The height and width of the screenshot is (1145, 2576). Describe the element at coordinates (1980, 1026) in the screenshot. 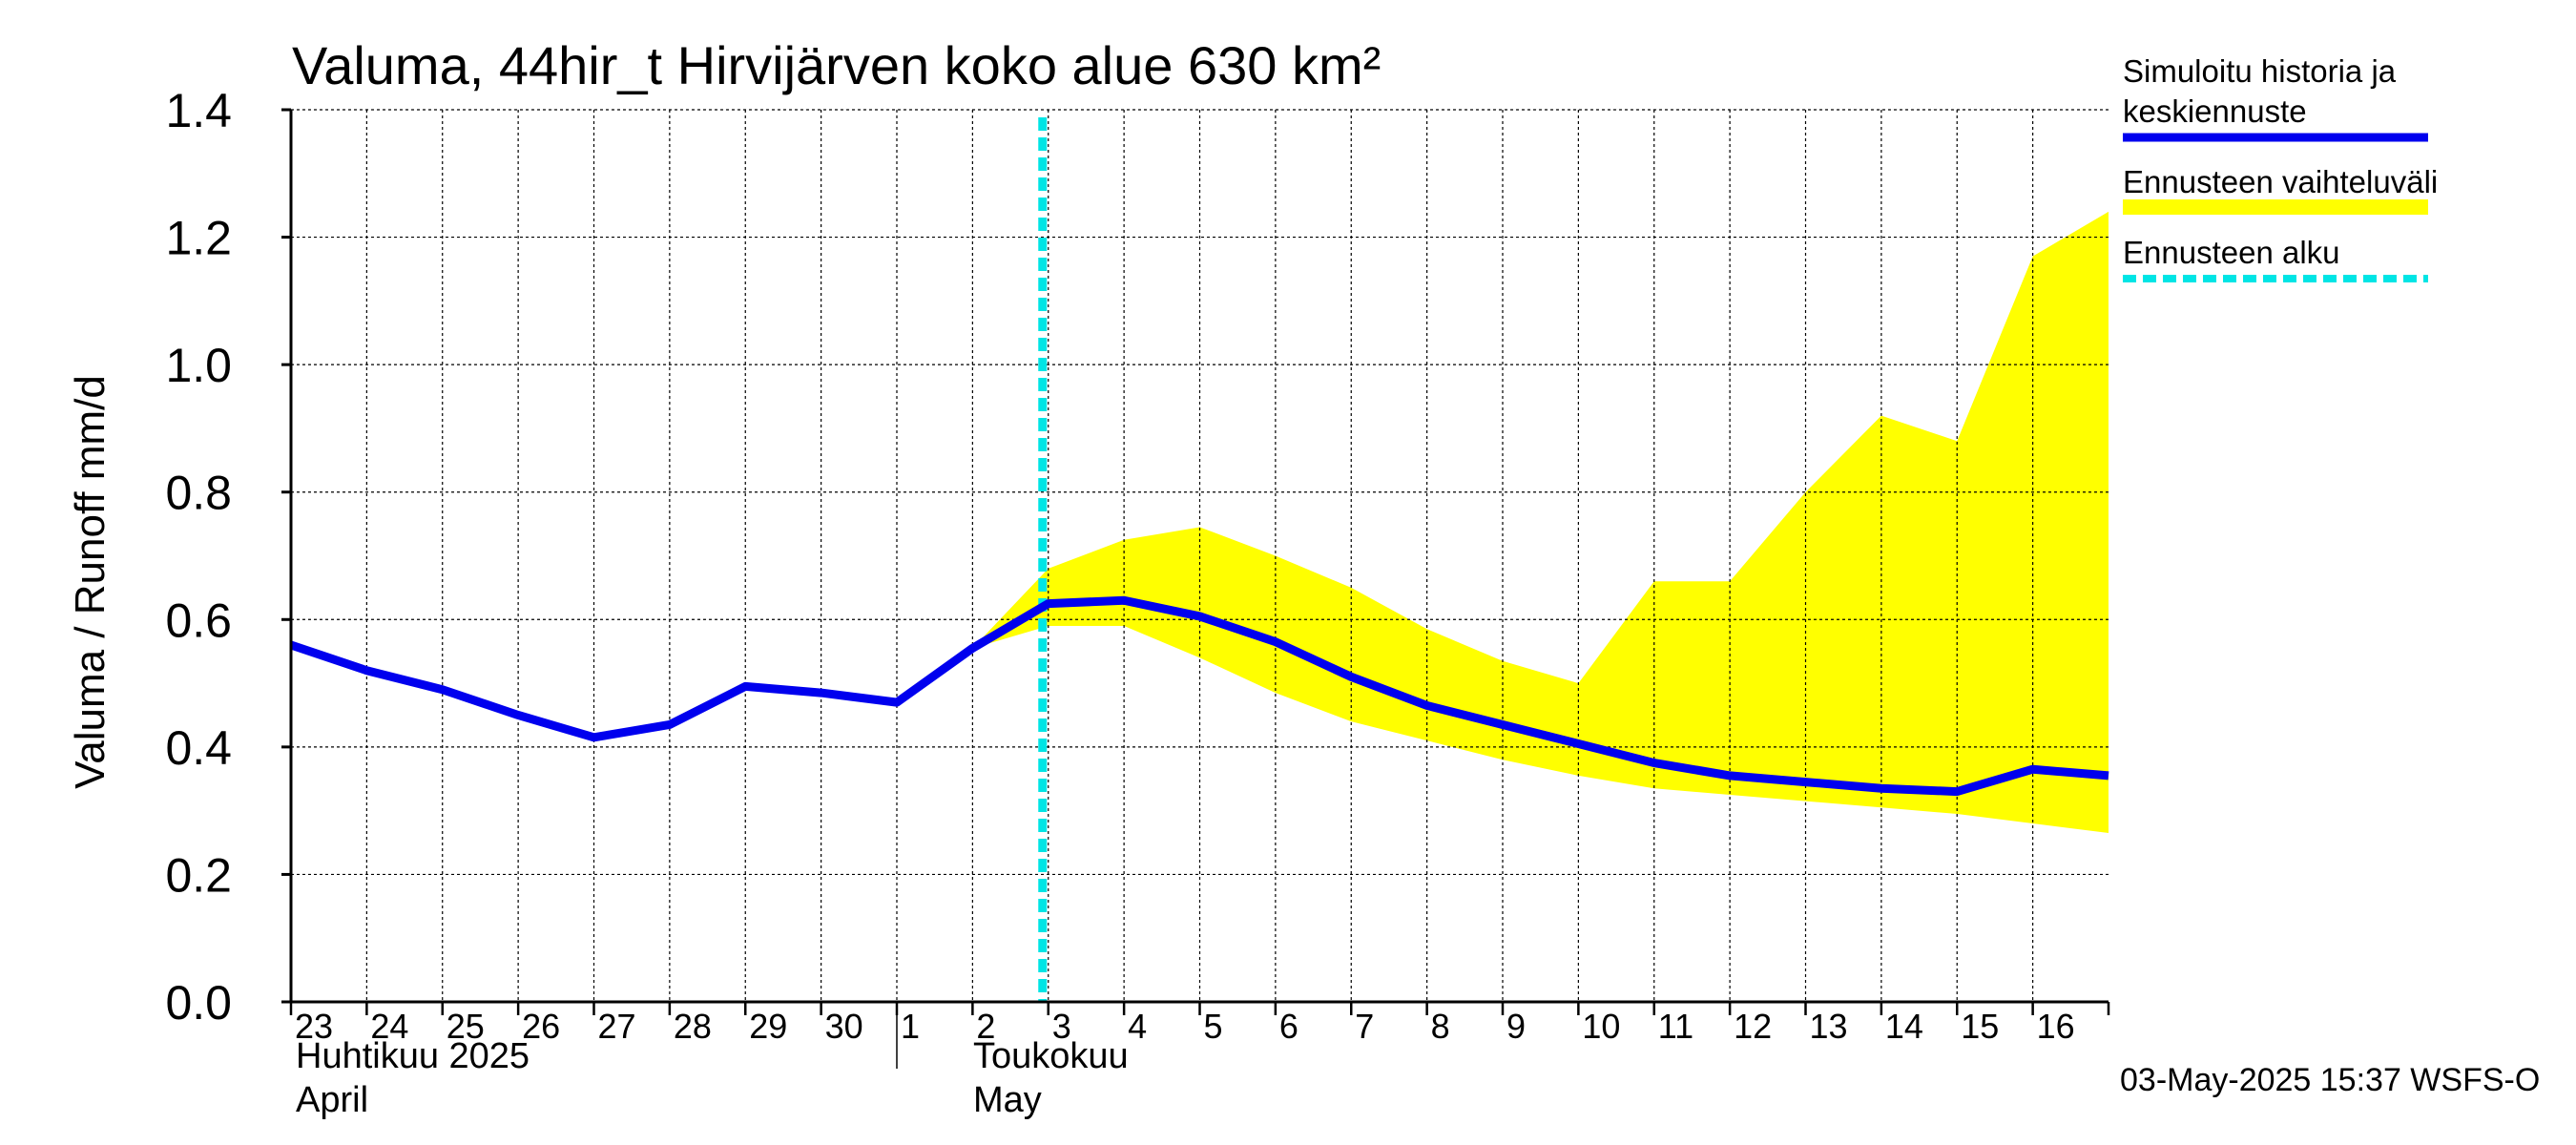

I see `x-tick-label: 15` at that location.